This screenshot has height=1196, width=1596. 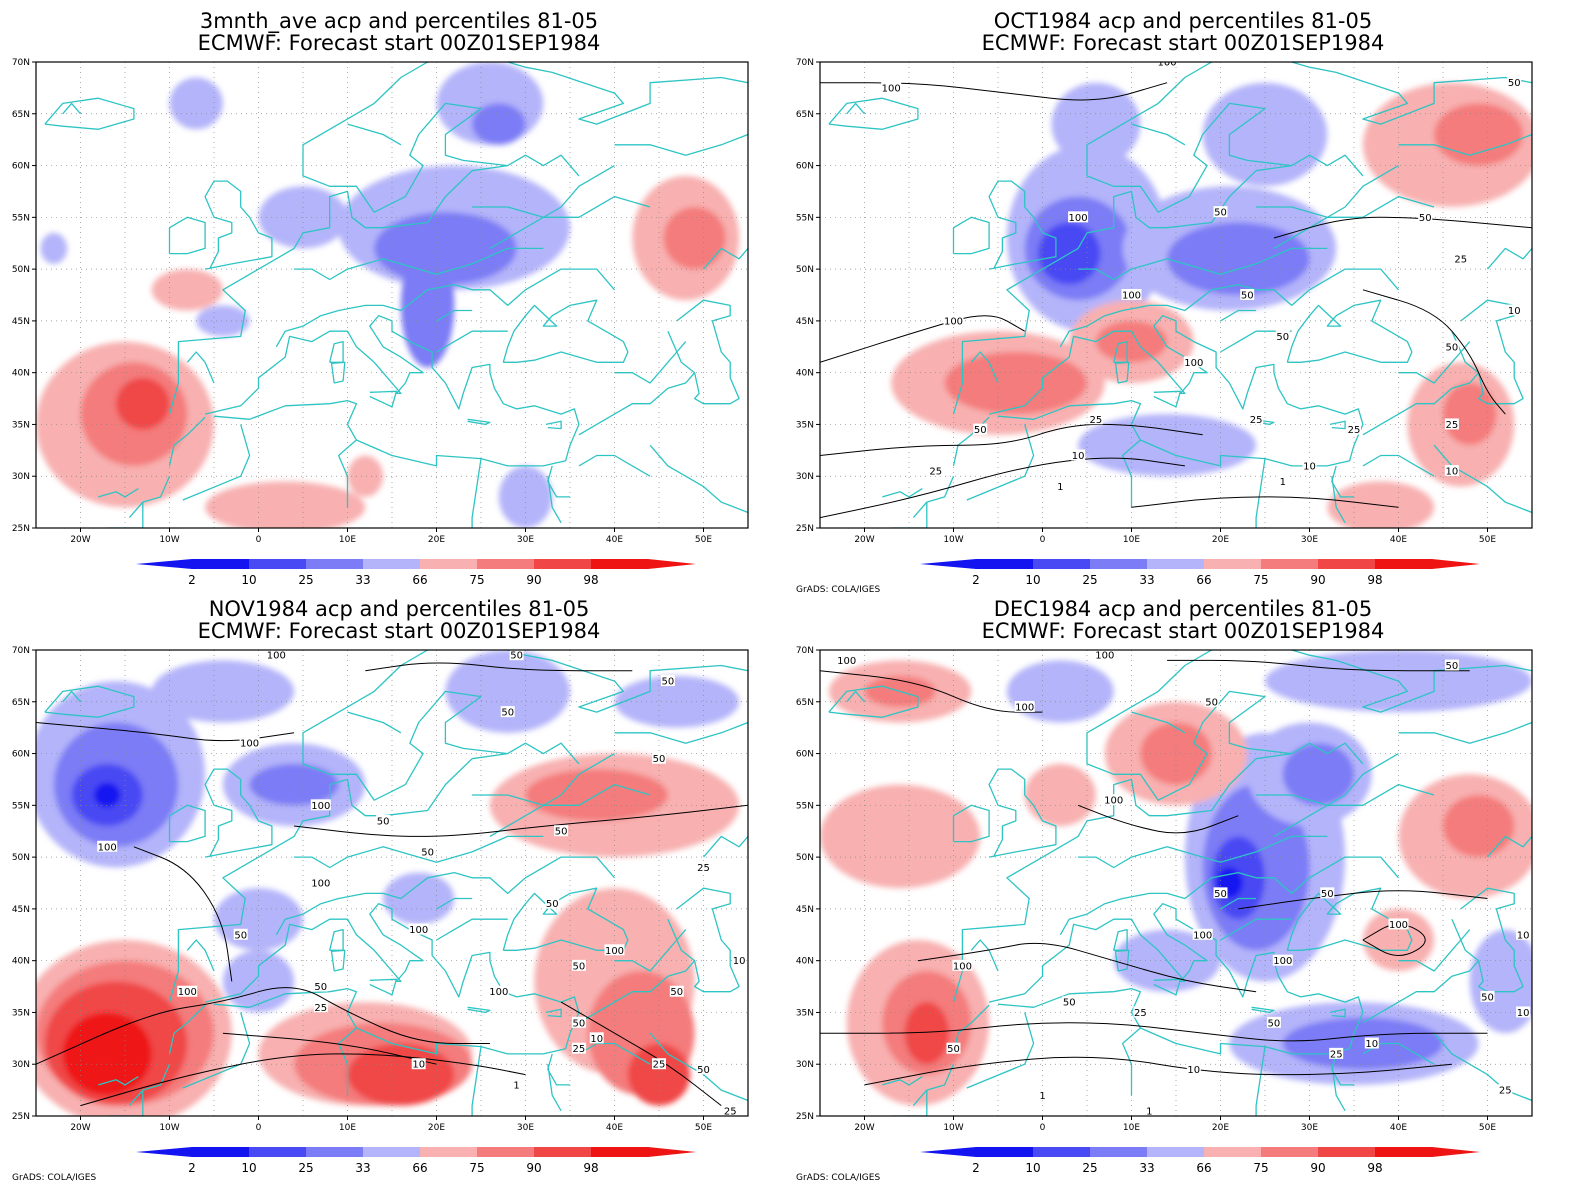 I want to click on lon-tick-label: 10E, so click(x=1131, y=540).